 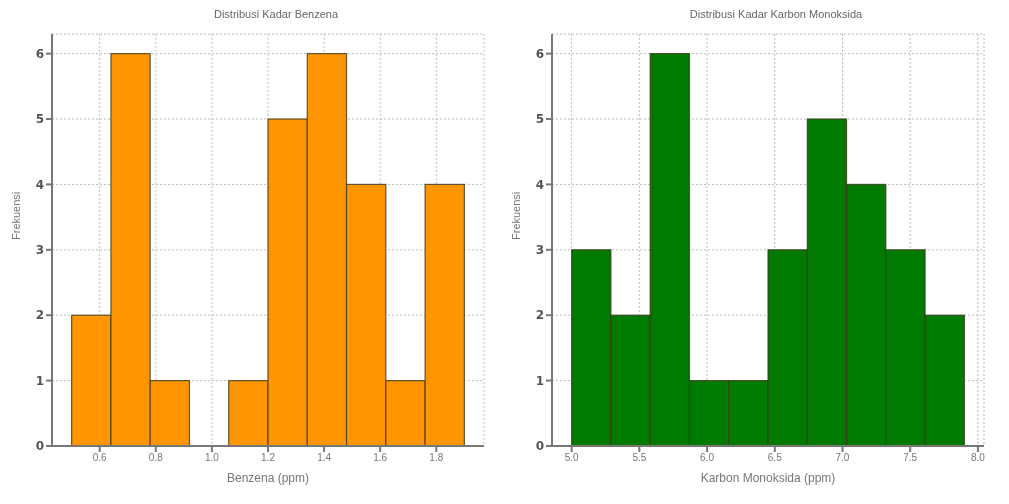 I want to click on x-tick-label: 1.8, so click(x=436, y=458).